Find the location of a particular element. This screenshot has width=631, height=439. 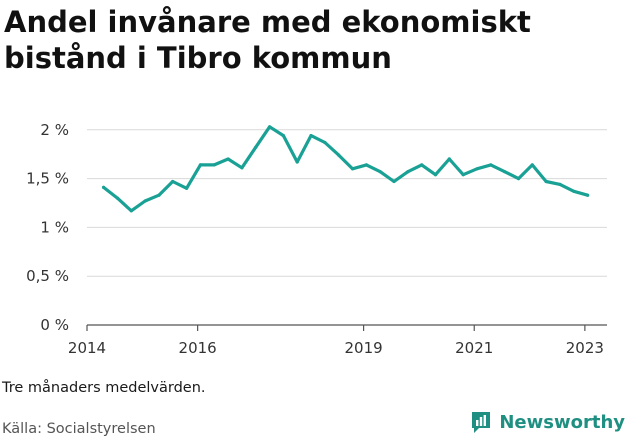

x-tick-label: 2014 is located at coordinates (87, 348).